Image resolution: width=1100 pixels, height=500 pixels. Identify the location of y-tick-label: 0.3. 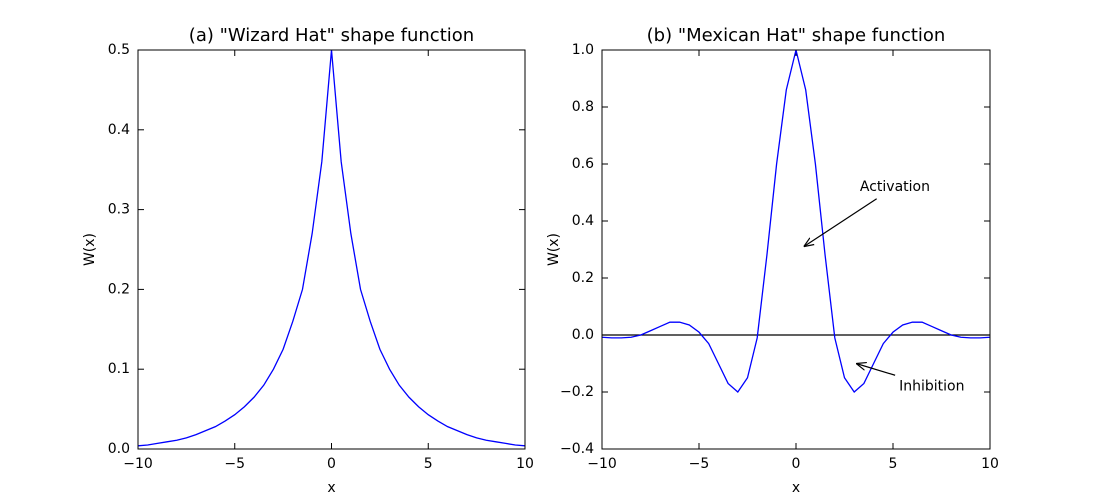
(119, 210).